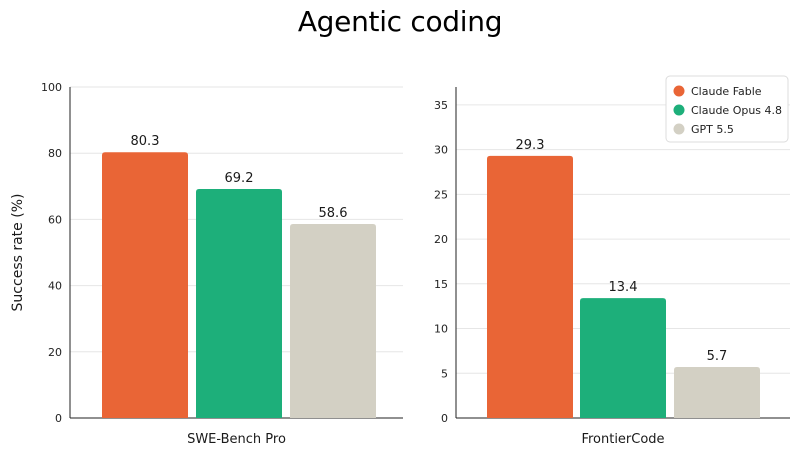  I want to click on x-axis-label: FrontierCode, so click(622, 439).